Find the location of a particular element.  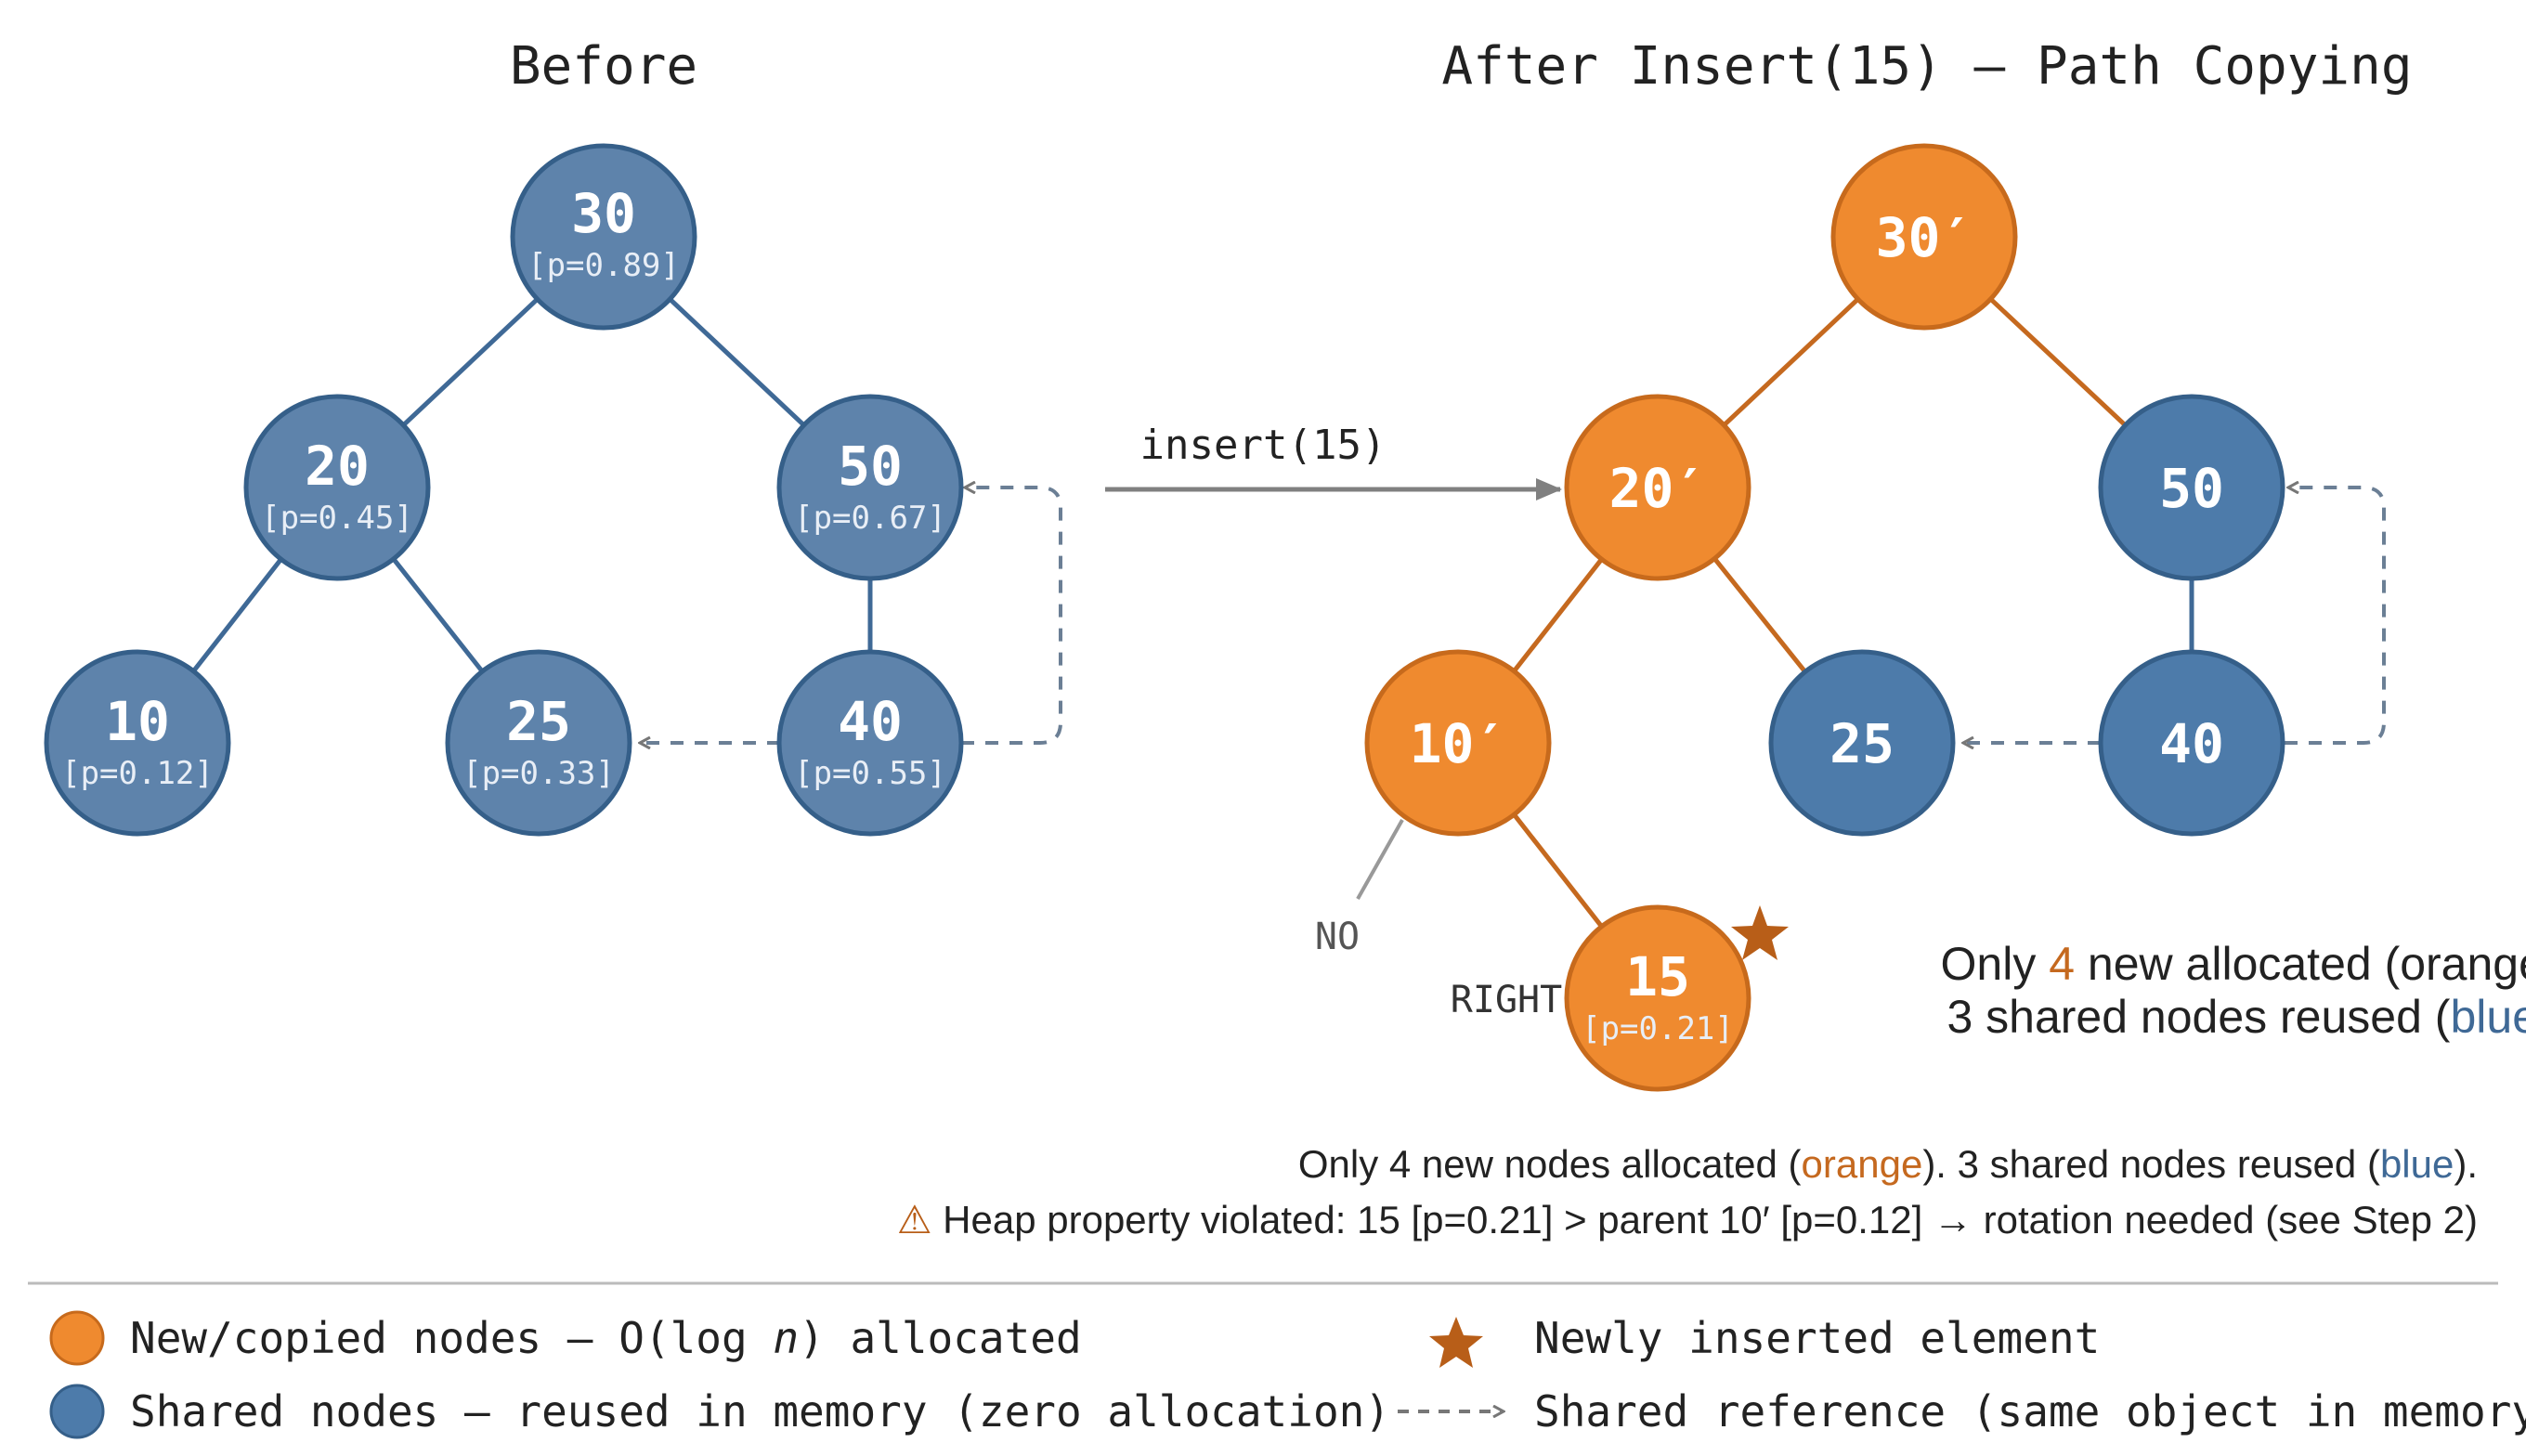

legend-star: Newly inserted element is located at coordinates (1764, 1340).